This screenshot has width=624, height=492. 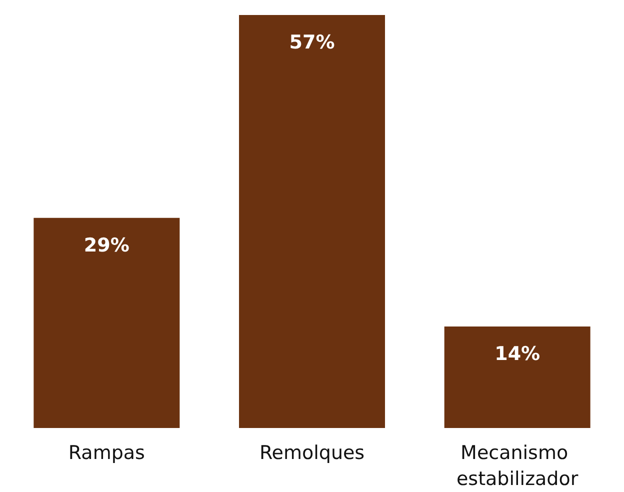 What do you see at coordinates (312, 453) in the screenshot?
I see `x-tick-label: Remolques` at bounding box center [312, 453].